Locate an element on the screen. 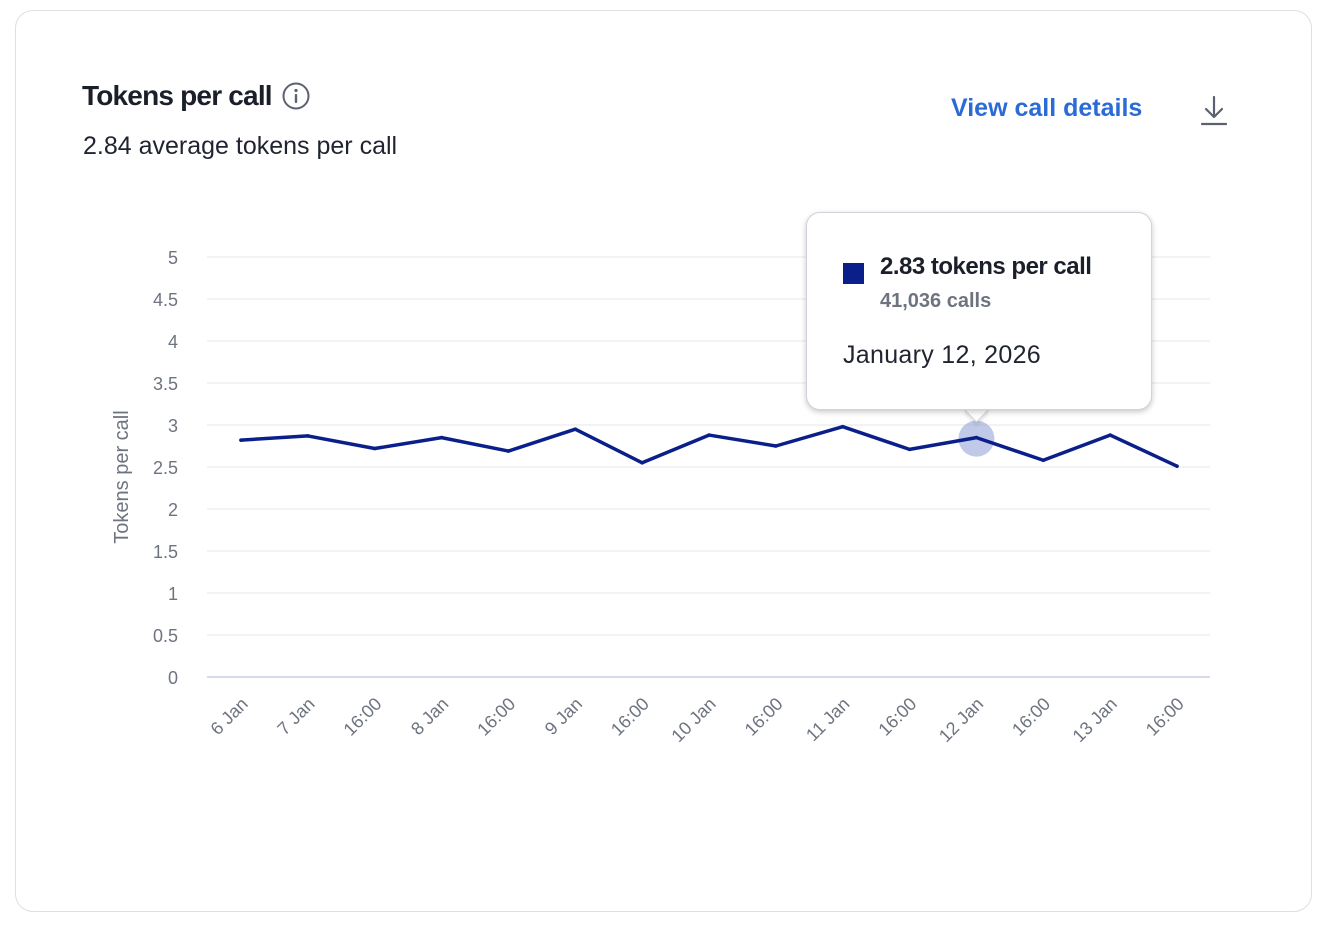  series-line is located at coordinates (709, 446).